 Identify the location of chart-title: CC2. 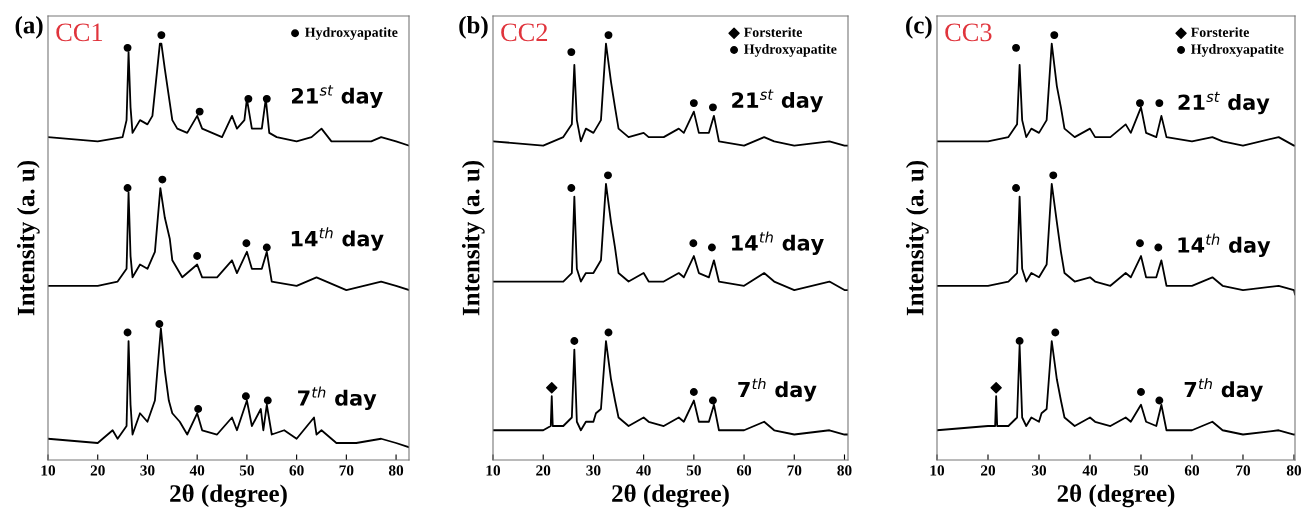
(524, 32).